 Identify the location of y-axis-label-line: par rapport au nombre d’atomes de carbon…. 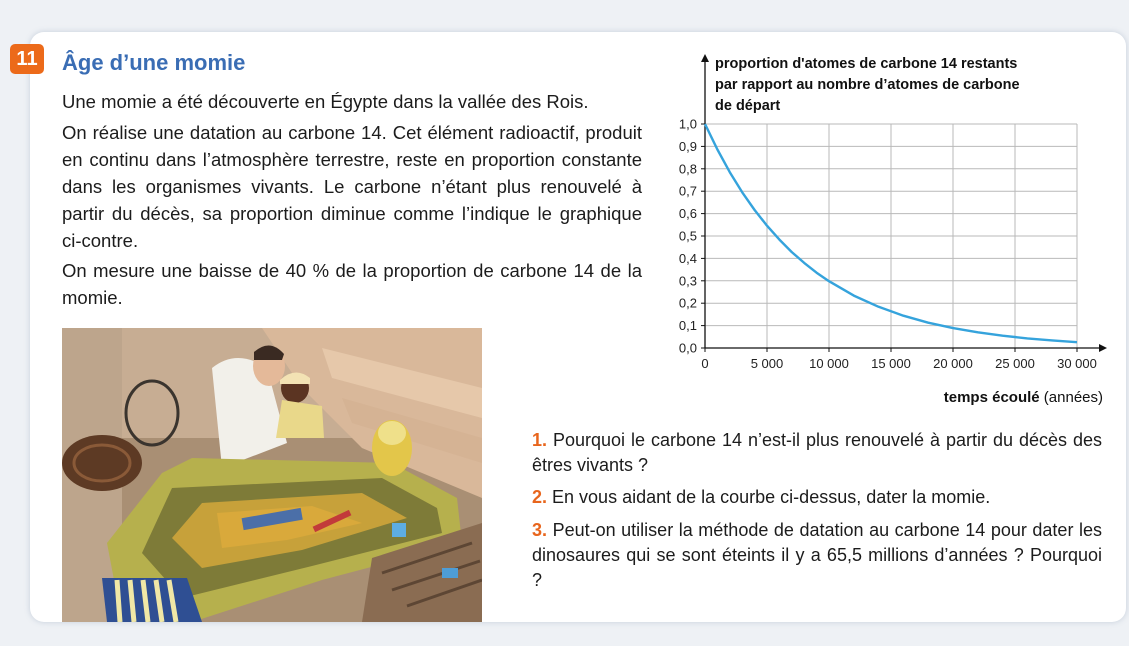
(867, 85).